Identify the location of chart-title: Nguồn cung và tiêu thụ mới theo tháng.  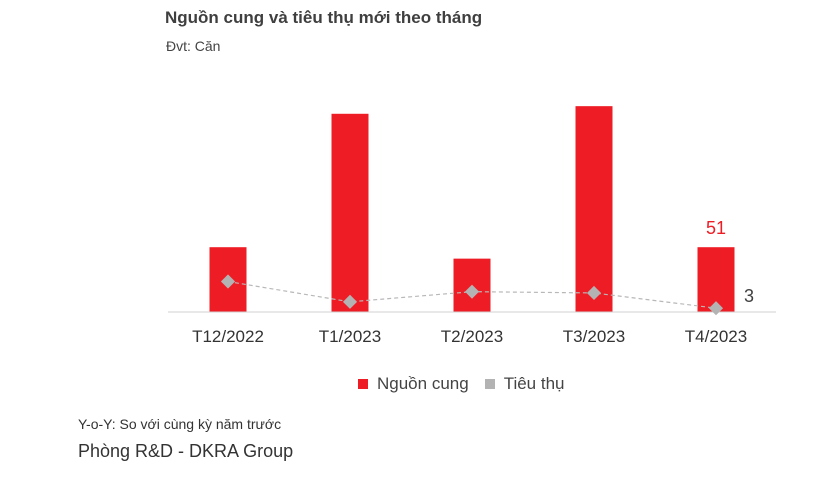
(324, 17).